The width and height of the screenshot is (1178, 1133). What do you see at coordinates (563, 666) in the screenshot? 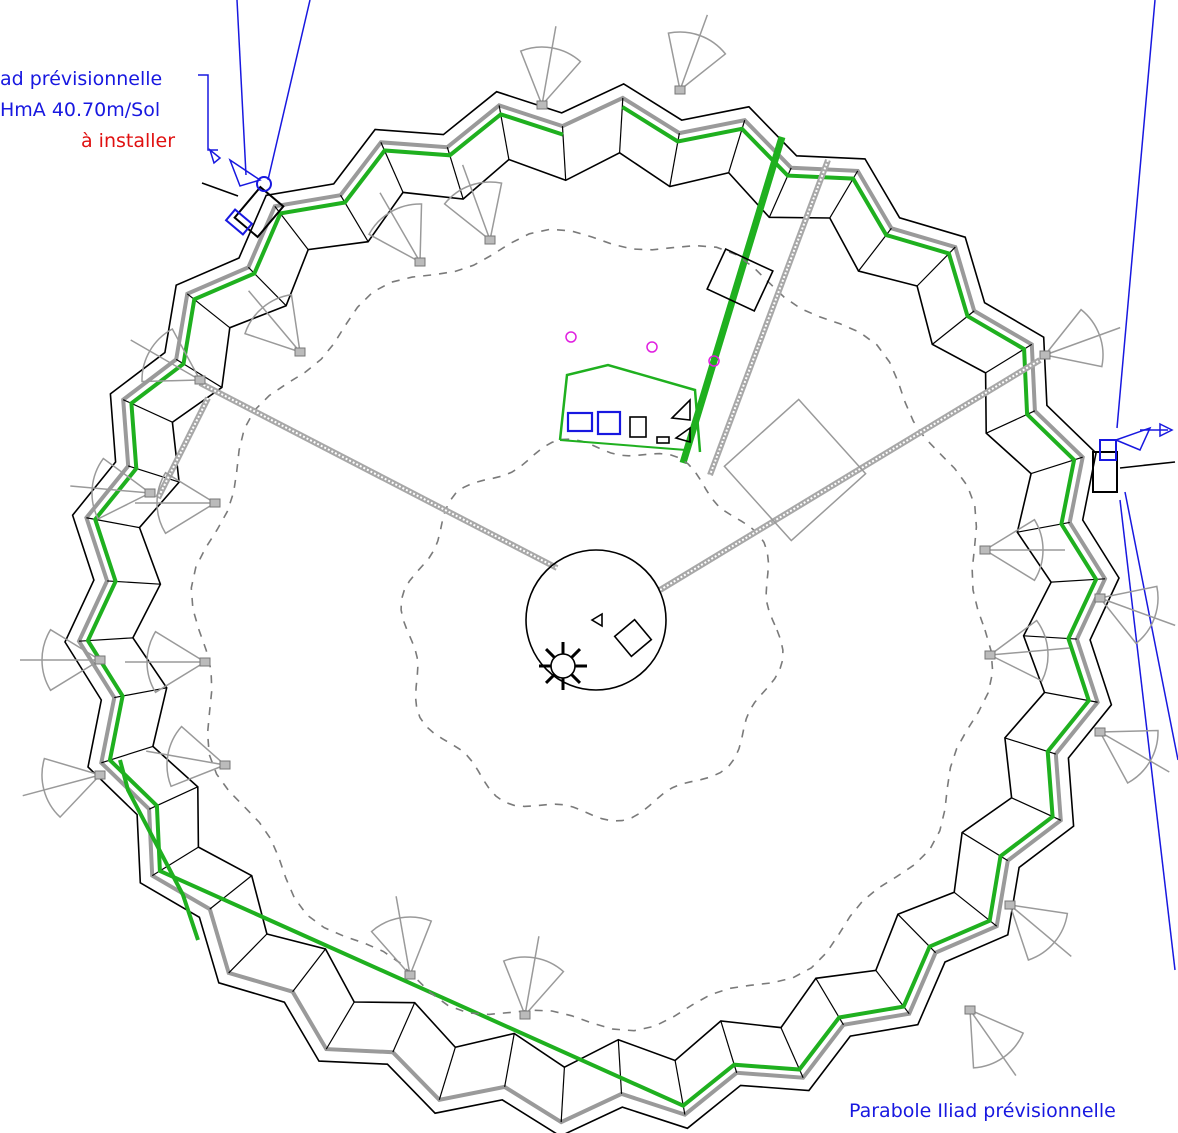
I see `fan-icon` at bounding box center [563, 666].